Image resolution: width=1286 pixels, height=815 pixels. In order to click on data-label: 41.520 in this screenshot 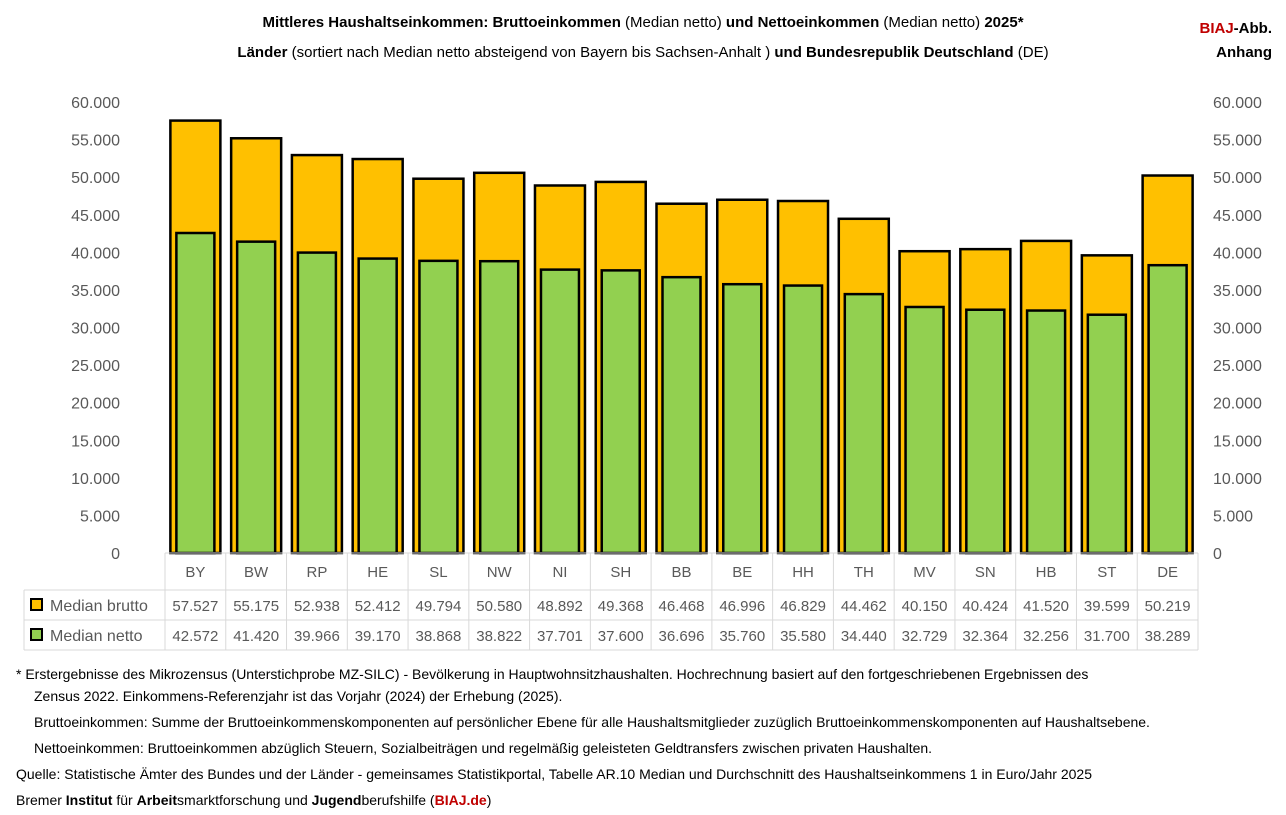, I will do `click(1046, 606)`.